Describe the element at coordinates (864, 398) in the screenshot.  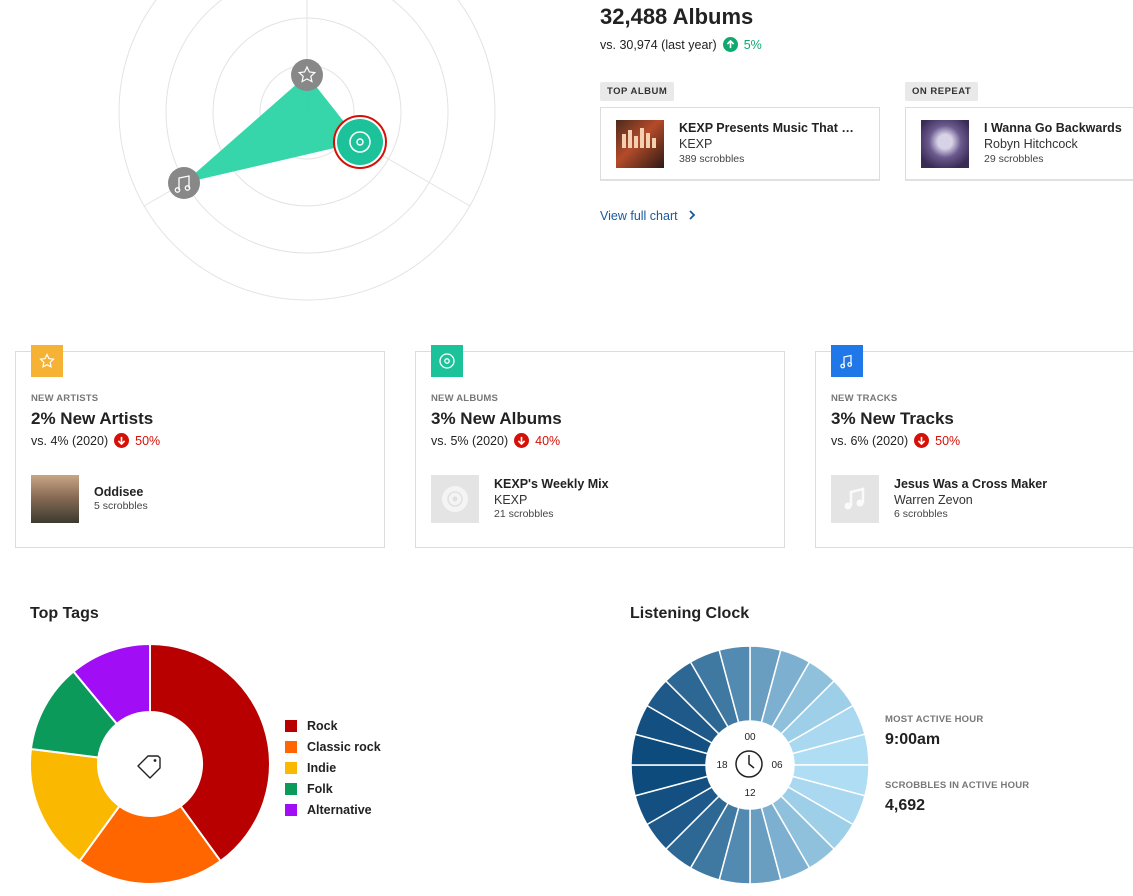
I see `new-tracks-kicker: NEW TRACKS` at that location.